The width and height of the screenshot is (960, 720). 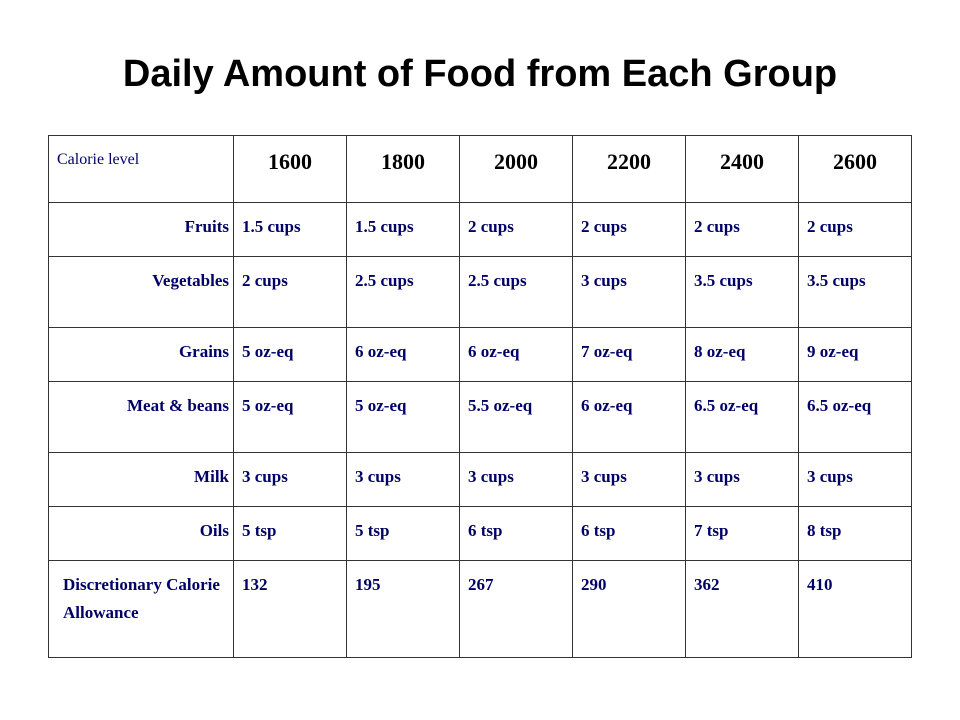 What do you see at coordinates (855, 533) in the screenshot?
I see `amount-cell: 8 tsp` at bounding box center [855, 533].